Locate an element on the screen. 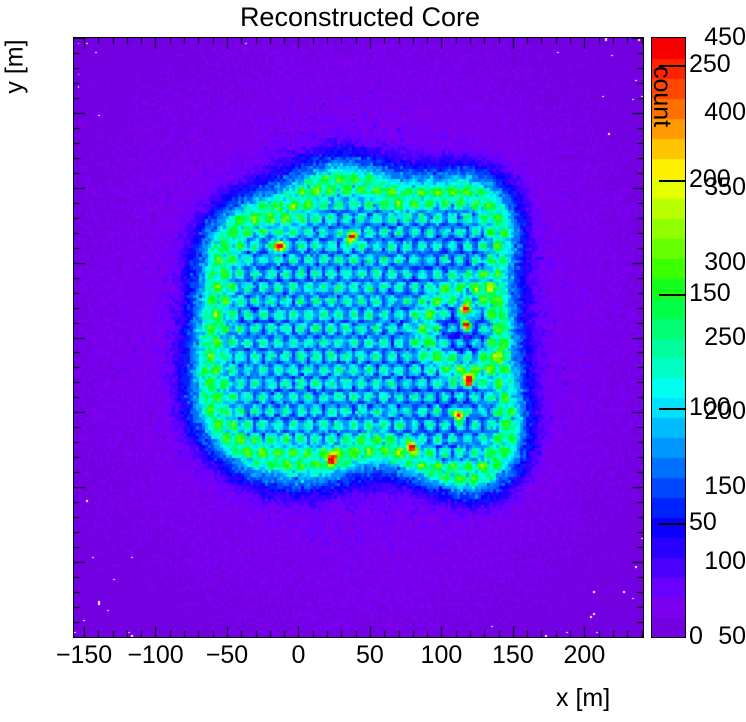 The height and width of the screenshot is (722, 746). x-tick-label: −150 is located at coordinates (84, 655).